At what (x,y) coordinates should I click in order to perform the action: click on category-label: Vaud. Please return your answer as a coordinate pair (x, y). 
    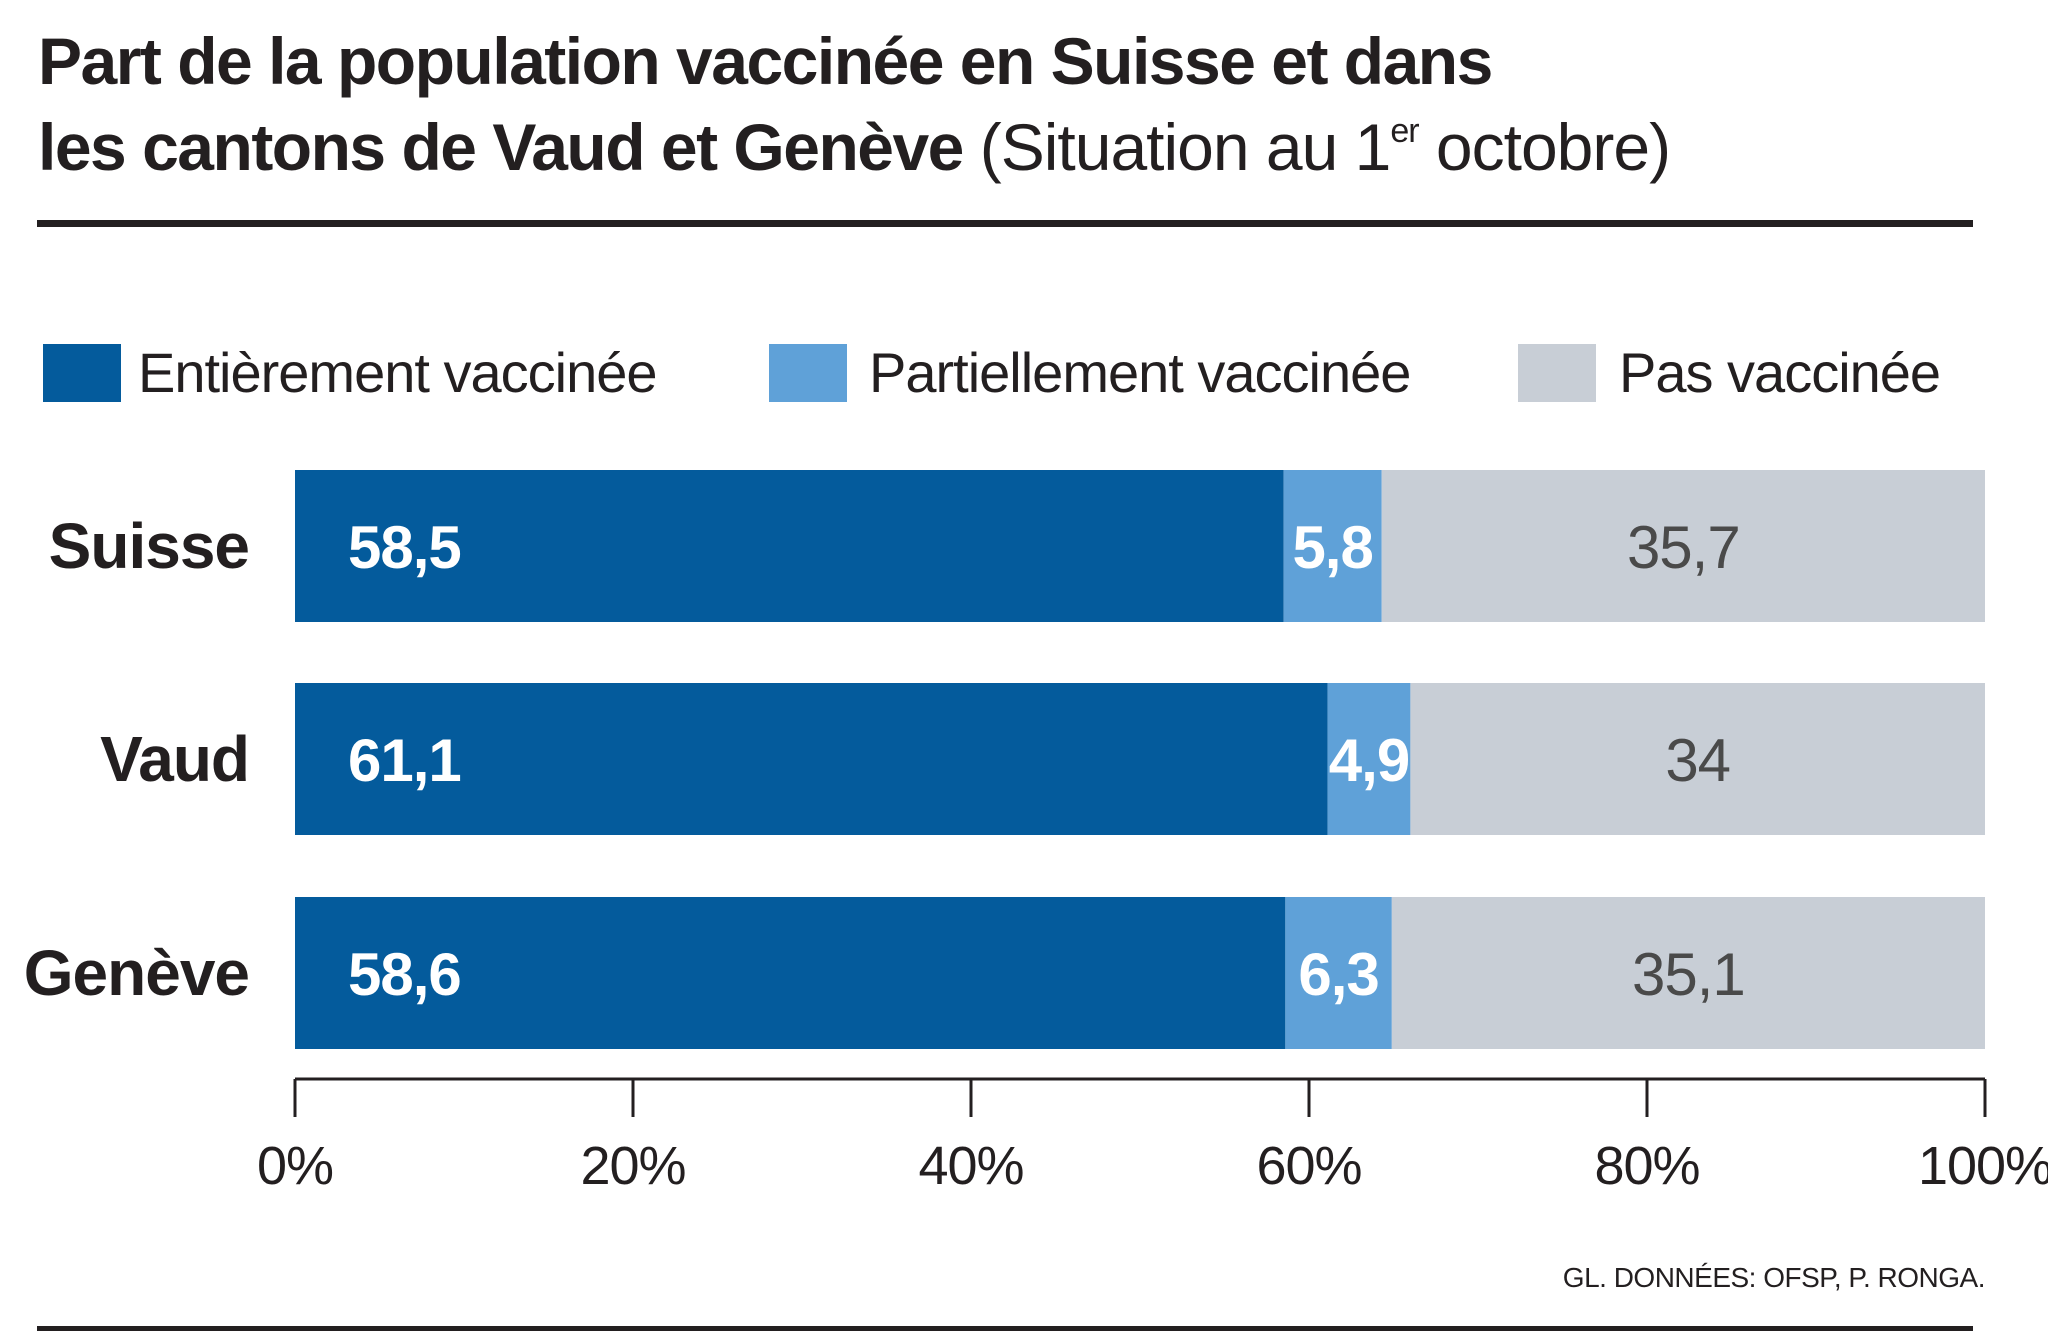
    Looking at the image, I should click on (174, 759).